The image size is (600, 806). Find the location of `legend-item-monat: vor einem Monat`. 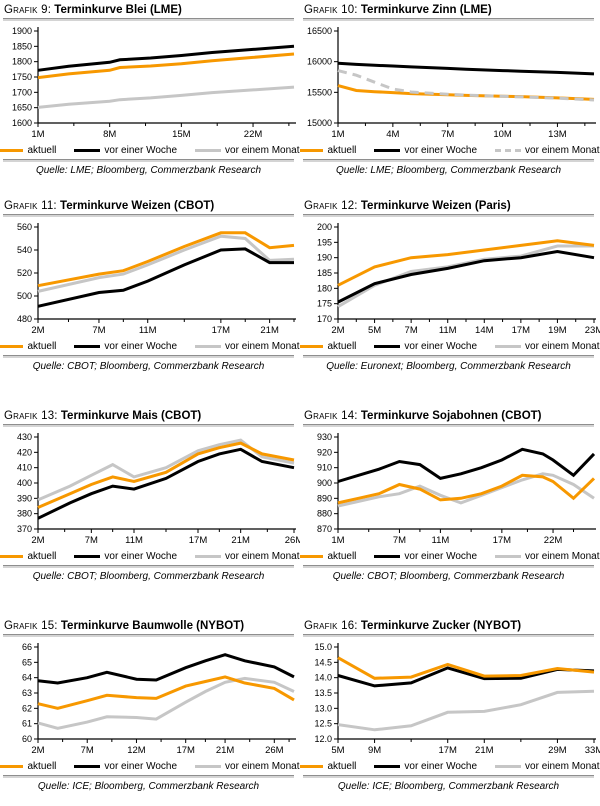

legend-item-monat: vor einem Monat is located at coordinates (547, 766).